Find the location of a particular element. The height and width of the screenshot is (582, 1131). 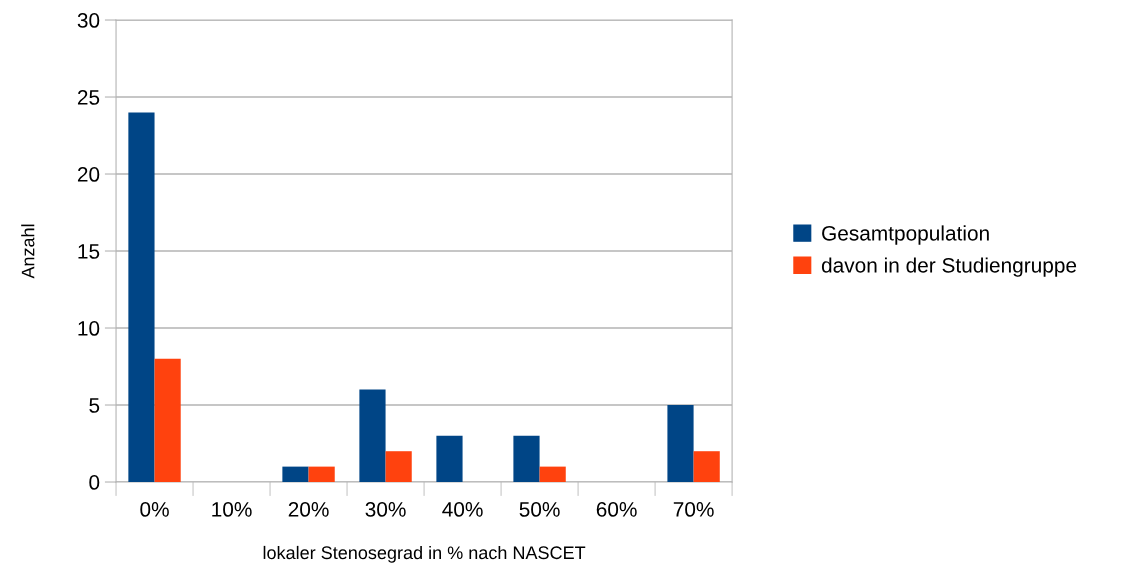

x-tick-label: 30% is located at coordinates (385, 509).